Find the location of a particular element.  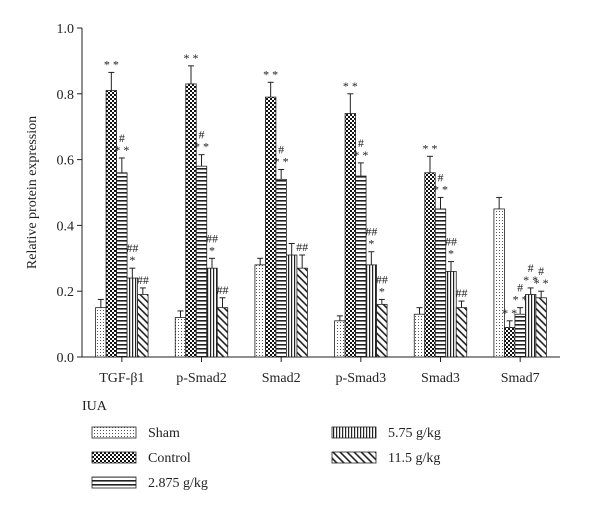

legend-title: IUA is located at coordinates (95, 406).